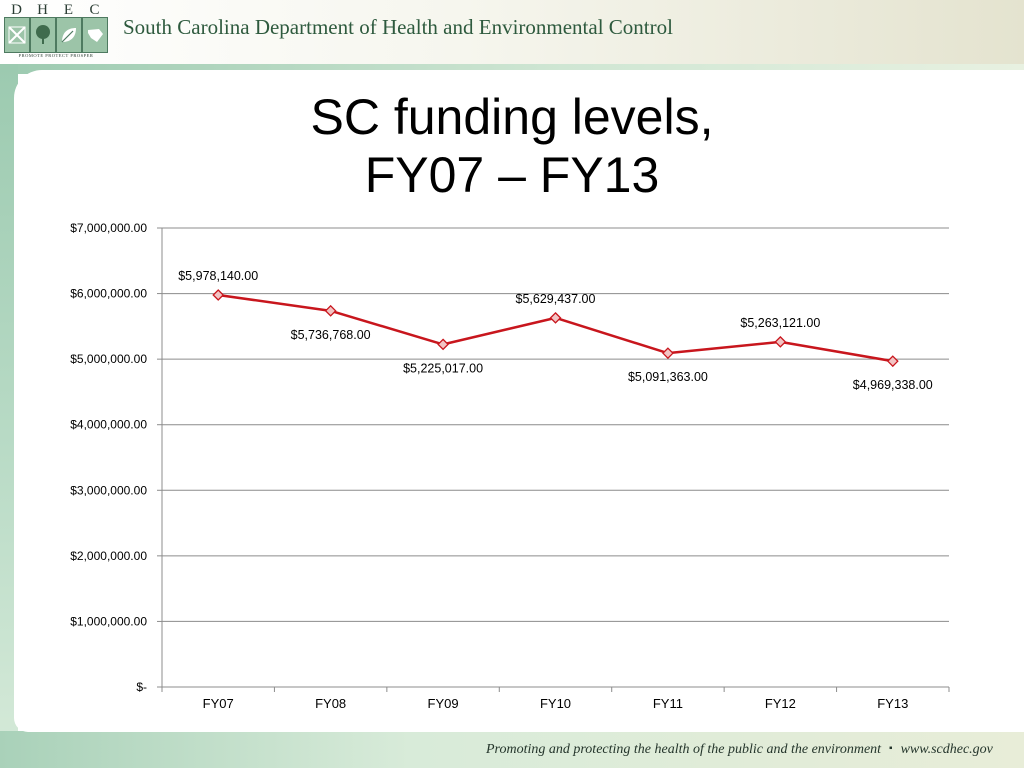  Describe the element at coordinates (95, 10) in the screenshot. I see `logo-letter: C` at that location.